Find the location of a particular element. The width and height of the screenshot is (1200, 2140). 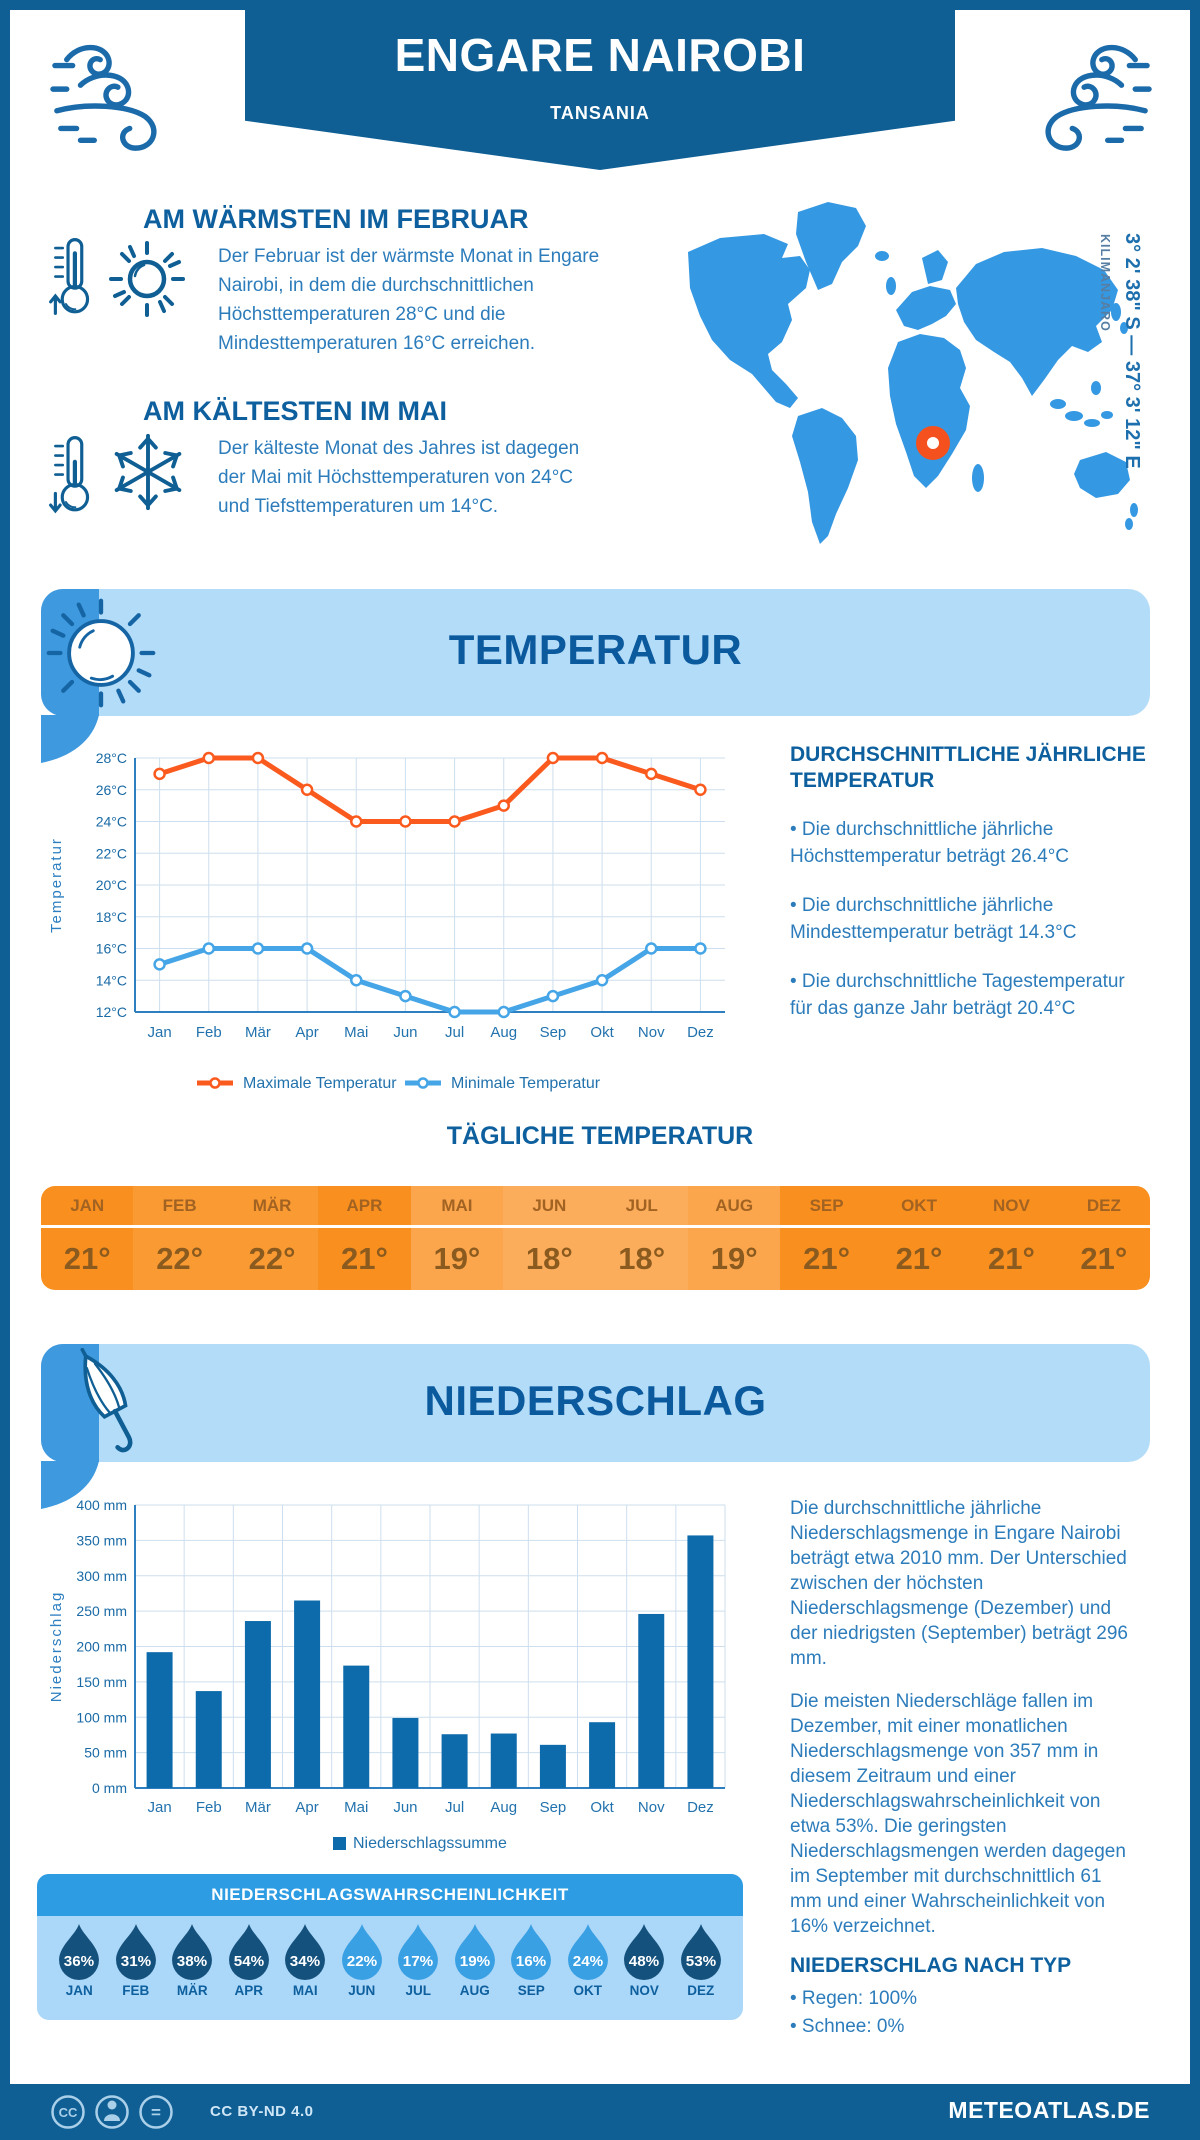

site-name: METEOATLAS.DE is located at coordinates (1049, 2110).